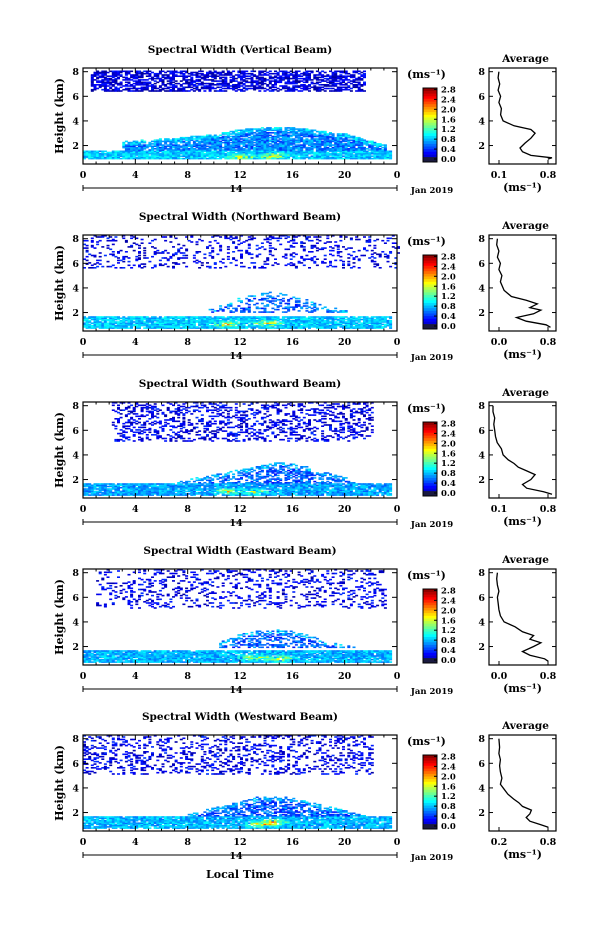 This screenshot has width=614, height=929. What do you see at coordinates (522, 116) in the screenshot?
I see `average-frame` at bounding box center [522, 116].